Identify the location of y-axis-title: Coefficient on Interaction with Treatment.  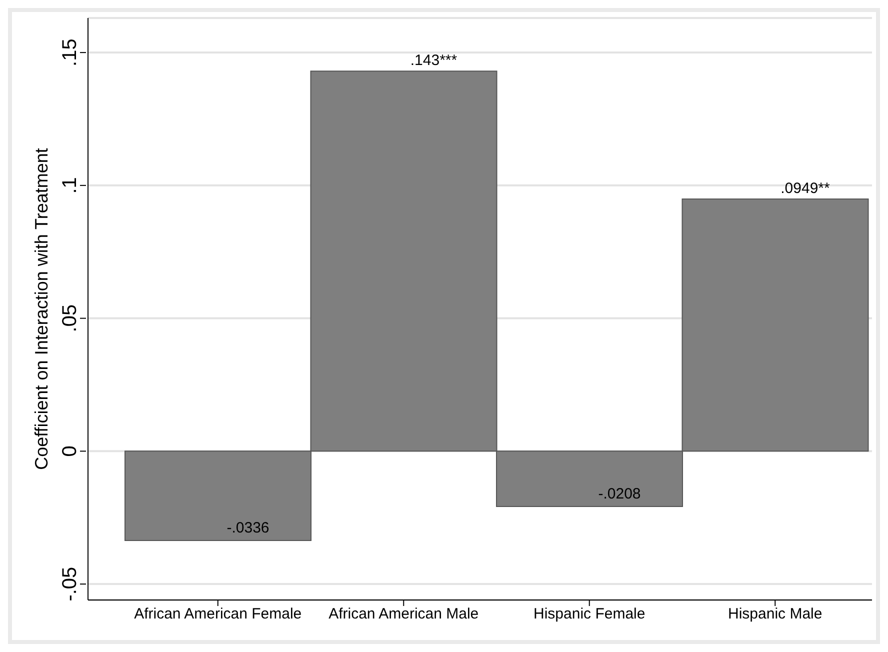
(41, 309).